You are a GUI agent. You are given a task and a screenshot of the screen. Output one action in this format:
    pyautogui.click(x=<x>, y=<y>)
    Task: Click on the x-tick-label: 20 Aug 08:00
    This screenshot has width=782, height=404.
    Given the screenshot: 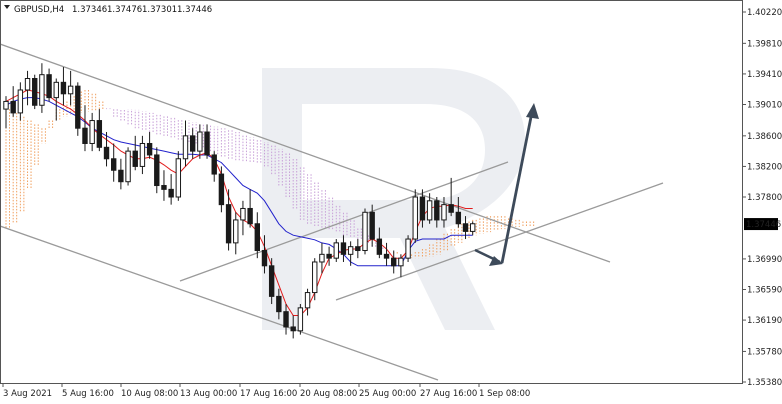 What is the action you would take?
    pyautogui.click(x=328, y=394)
    